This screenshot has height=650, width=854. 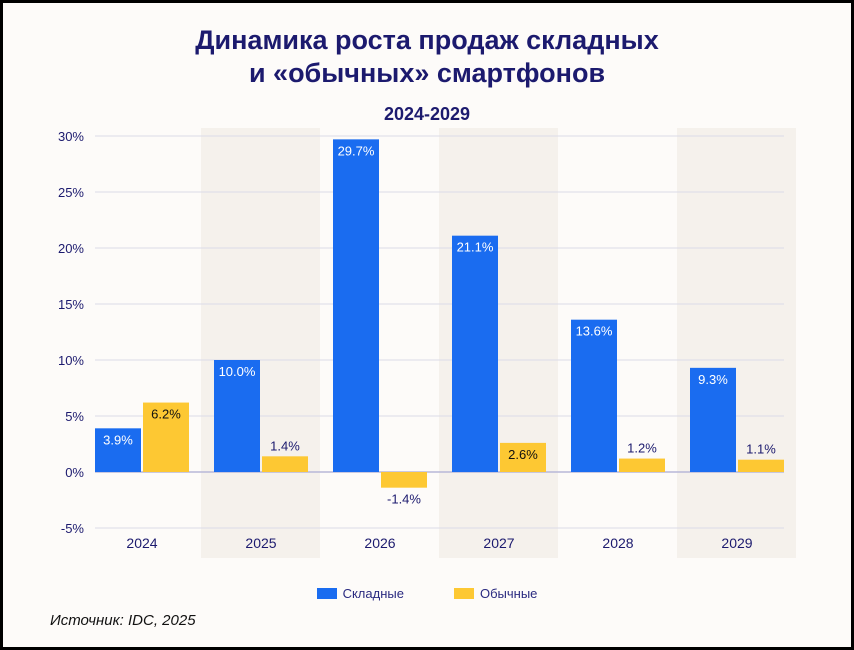 What do you see at coordinates (118, 439) in the screenshot?
I see `data-label: 3.9%` at bounding box center [118, 439].